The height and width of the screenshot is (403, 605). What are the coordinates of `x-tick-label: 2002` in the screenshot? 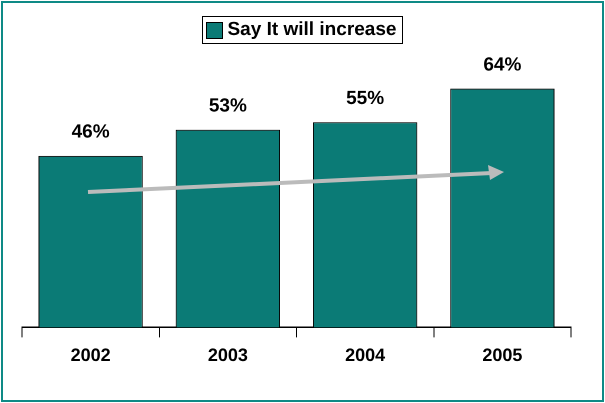 It's located at (90, 355).